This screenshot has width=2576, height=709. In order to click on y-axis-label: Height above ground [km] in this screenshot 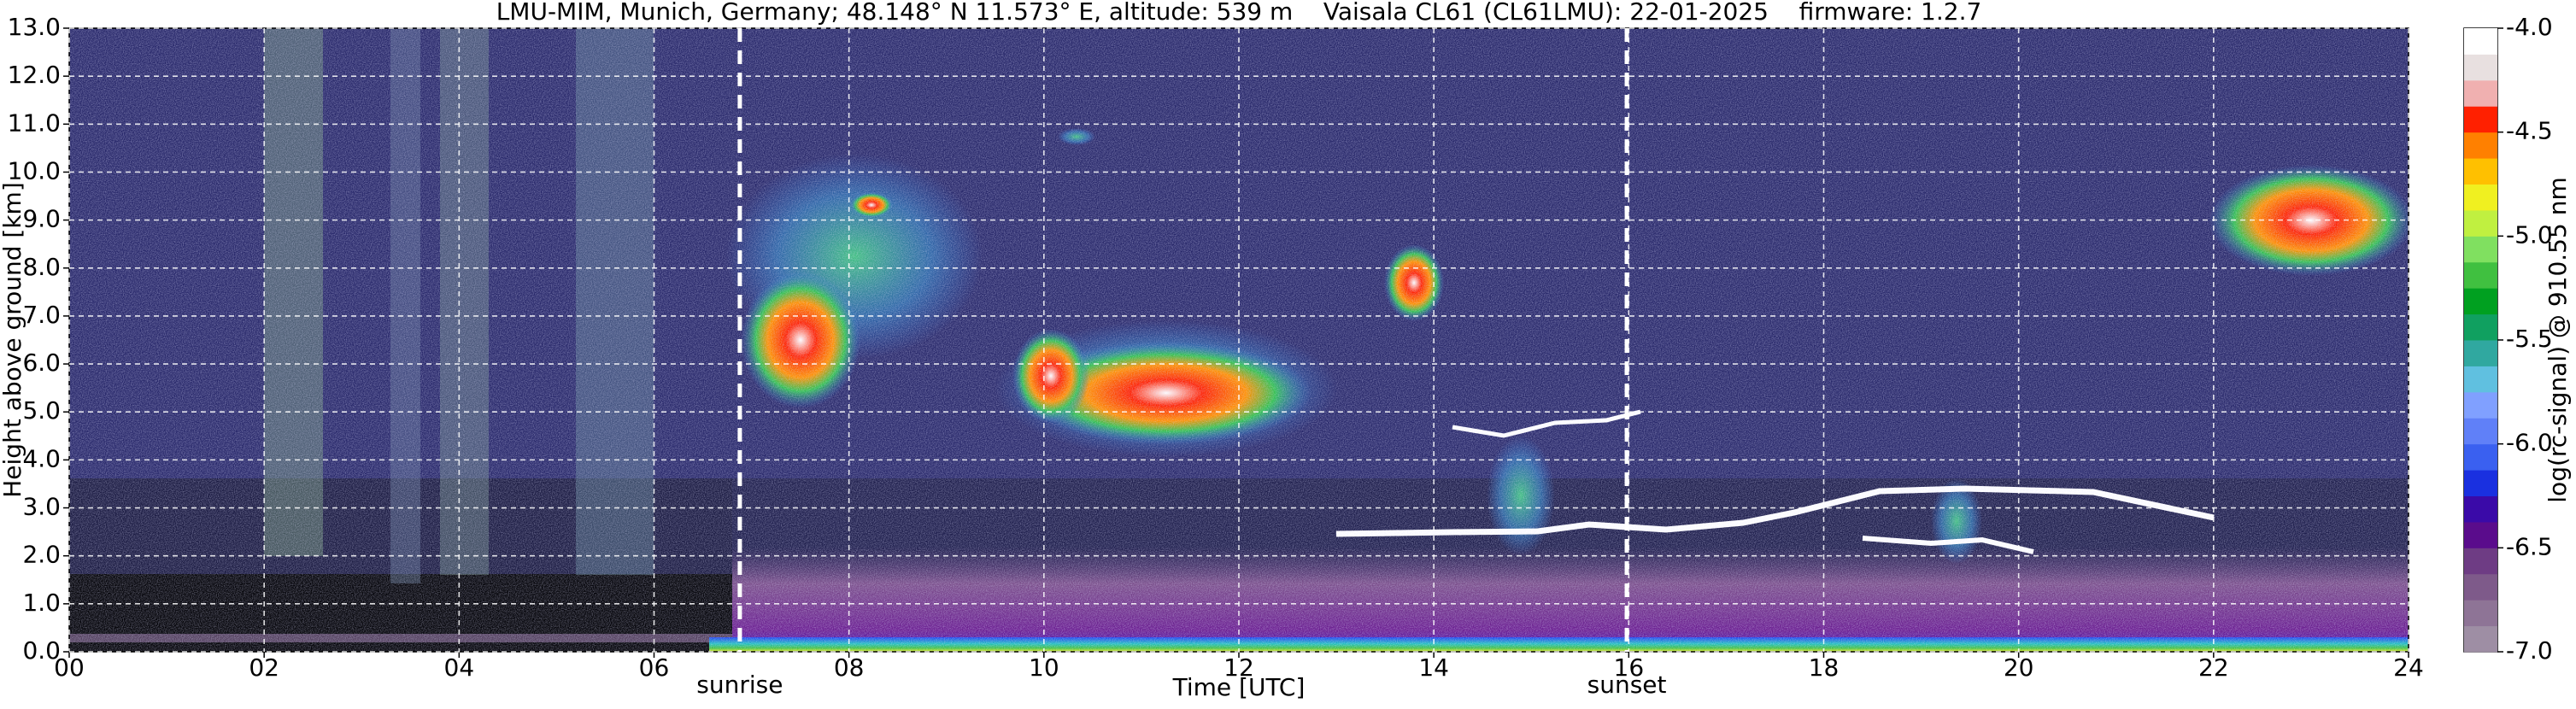, I will do `click(13, 340)`.